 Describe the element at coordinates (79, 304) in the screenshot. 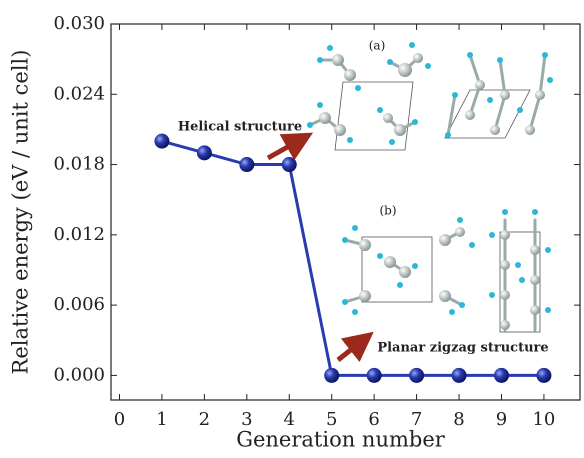

I see `y-tick-label: 0.006` at that location.